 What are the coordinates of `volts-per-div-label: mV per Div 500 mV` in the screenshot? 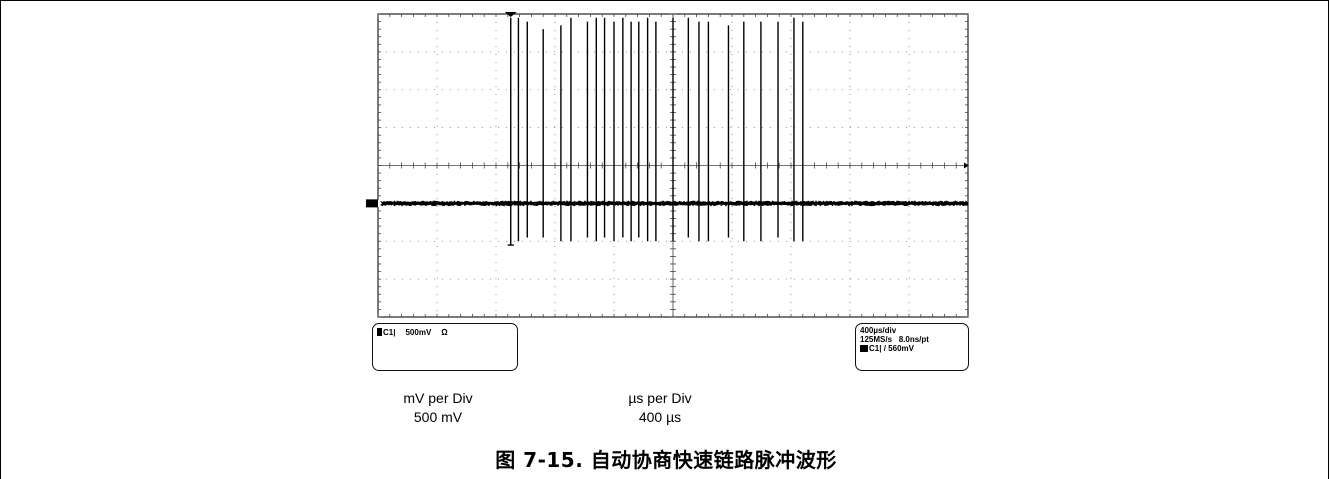 It's located at (438, 408).